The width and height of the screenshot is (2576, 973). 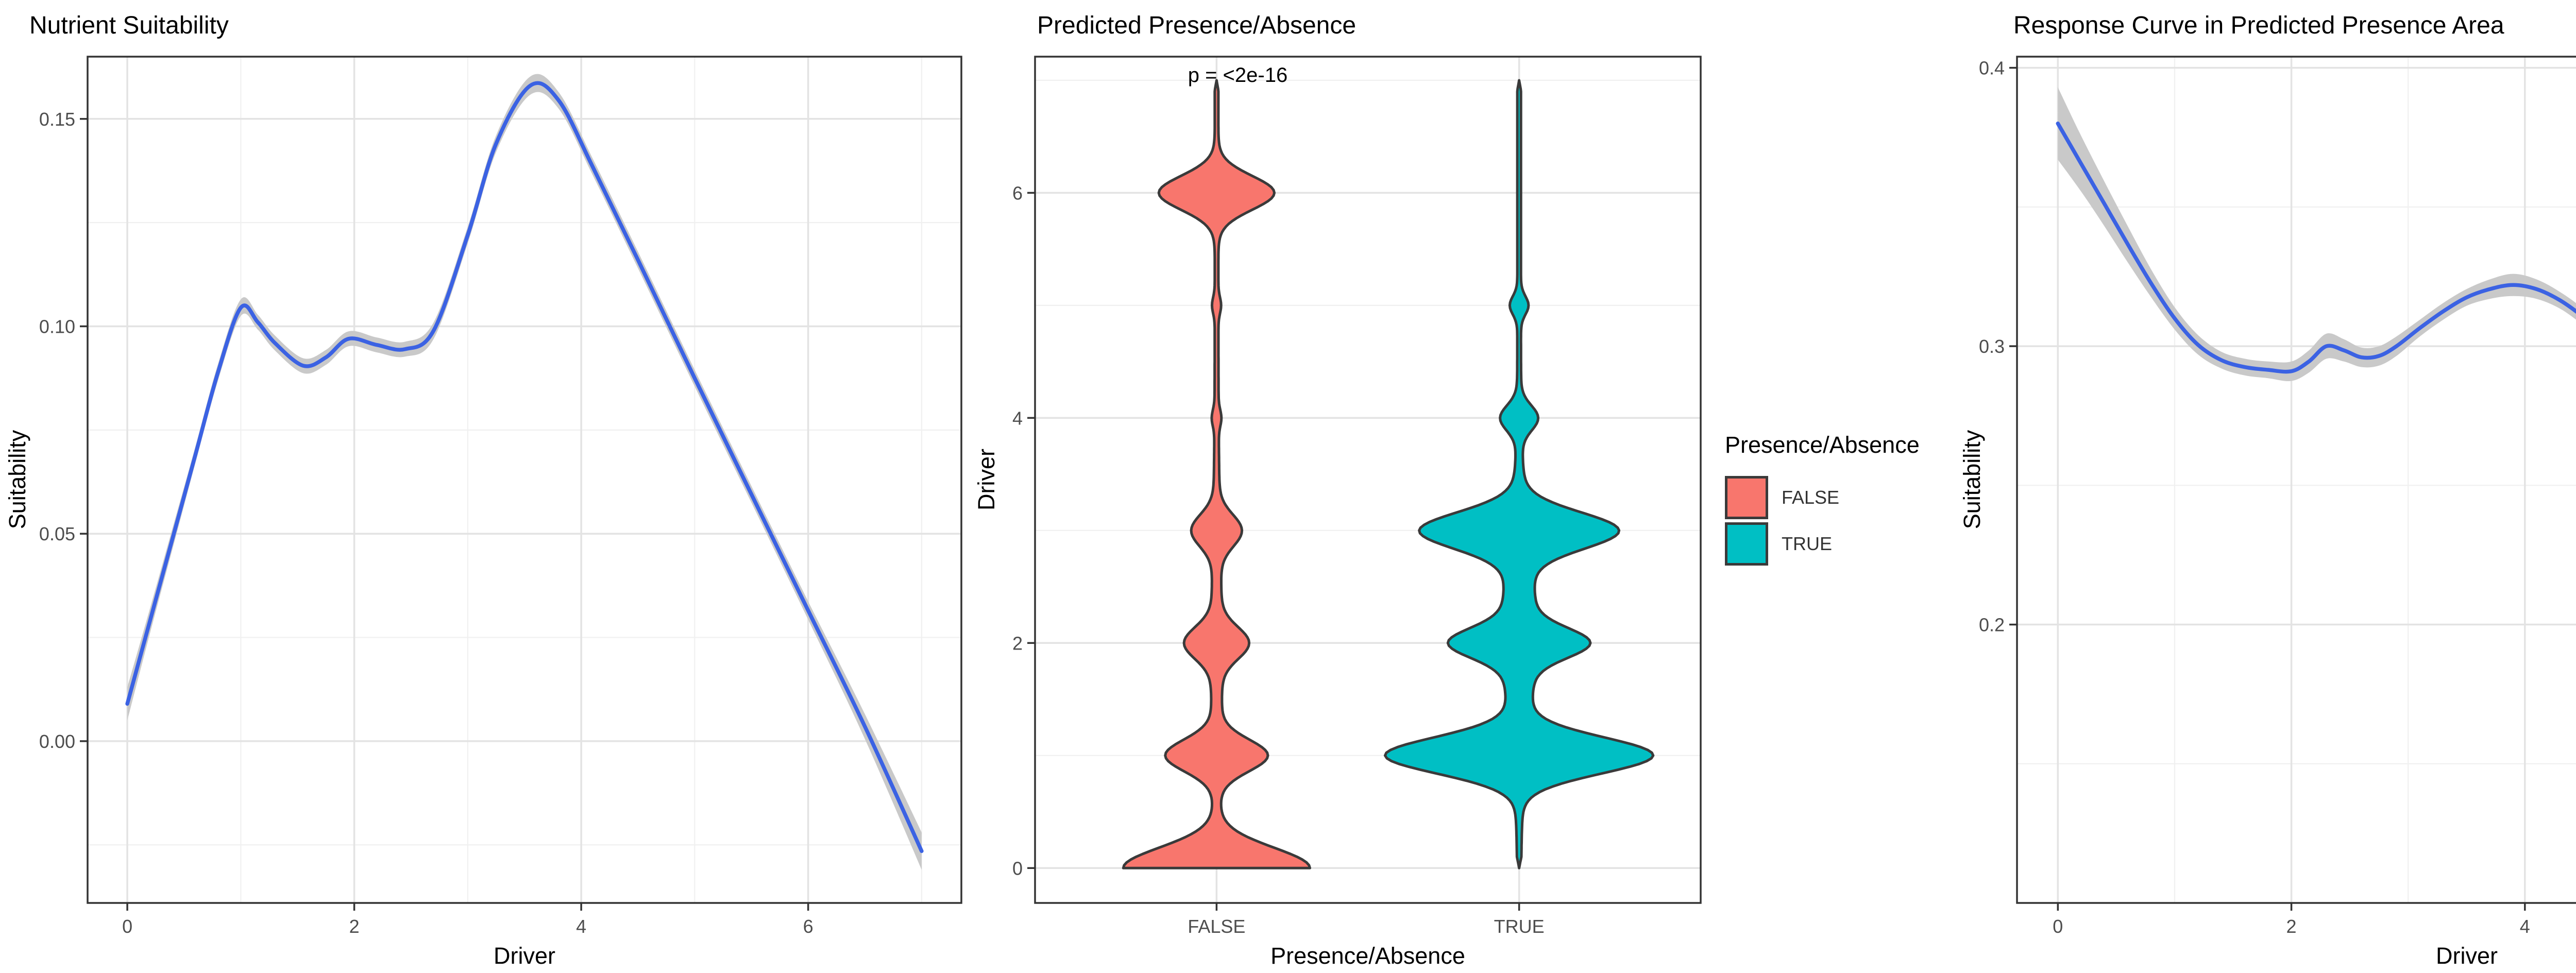 What do you see at coordinates (808, 926) in the screenshot?
I see `x-tick-label: 6` at bounding box center [808, 926].